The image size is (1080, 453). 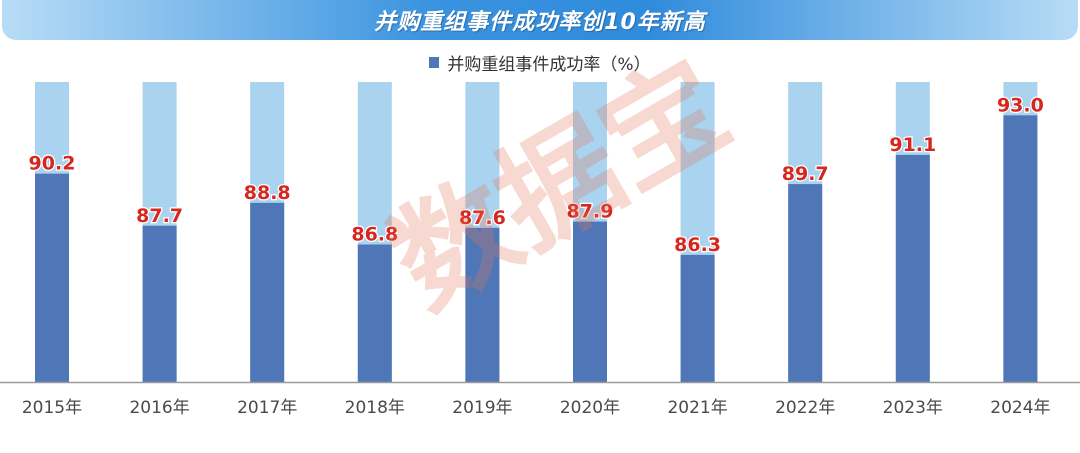 I want to click on x-tick-label: 2019年, so click(x=482, y=408).